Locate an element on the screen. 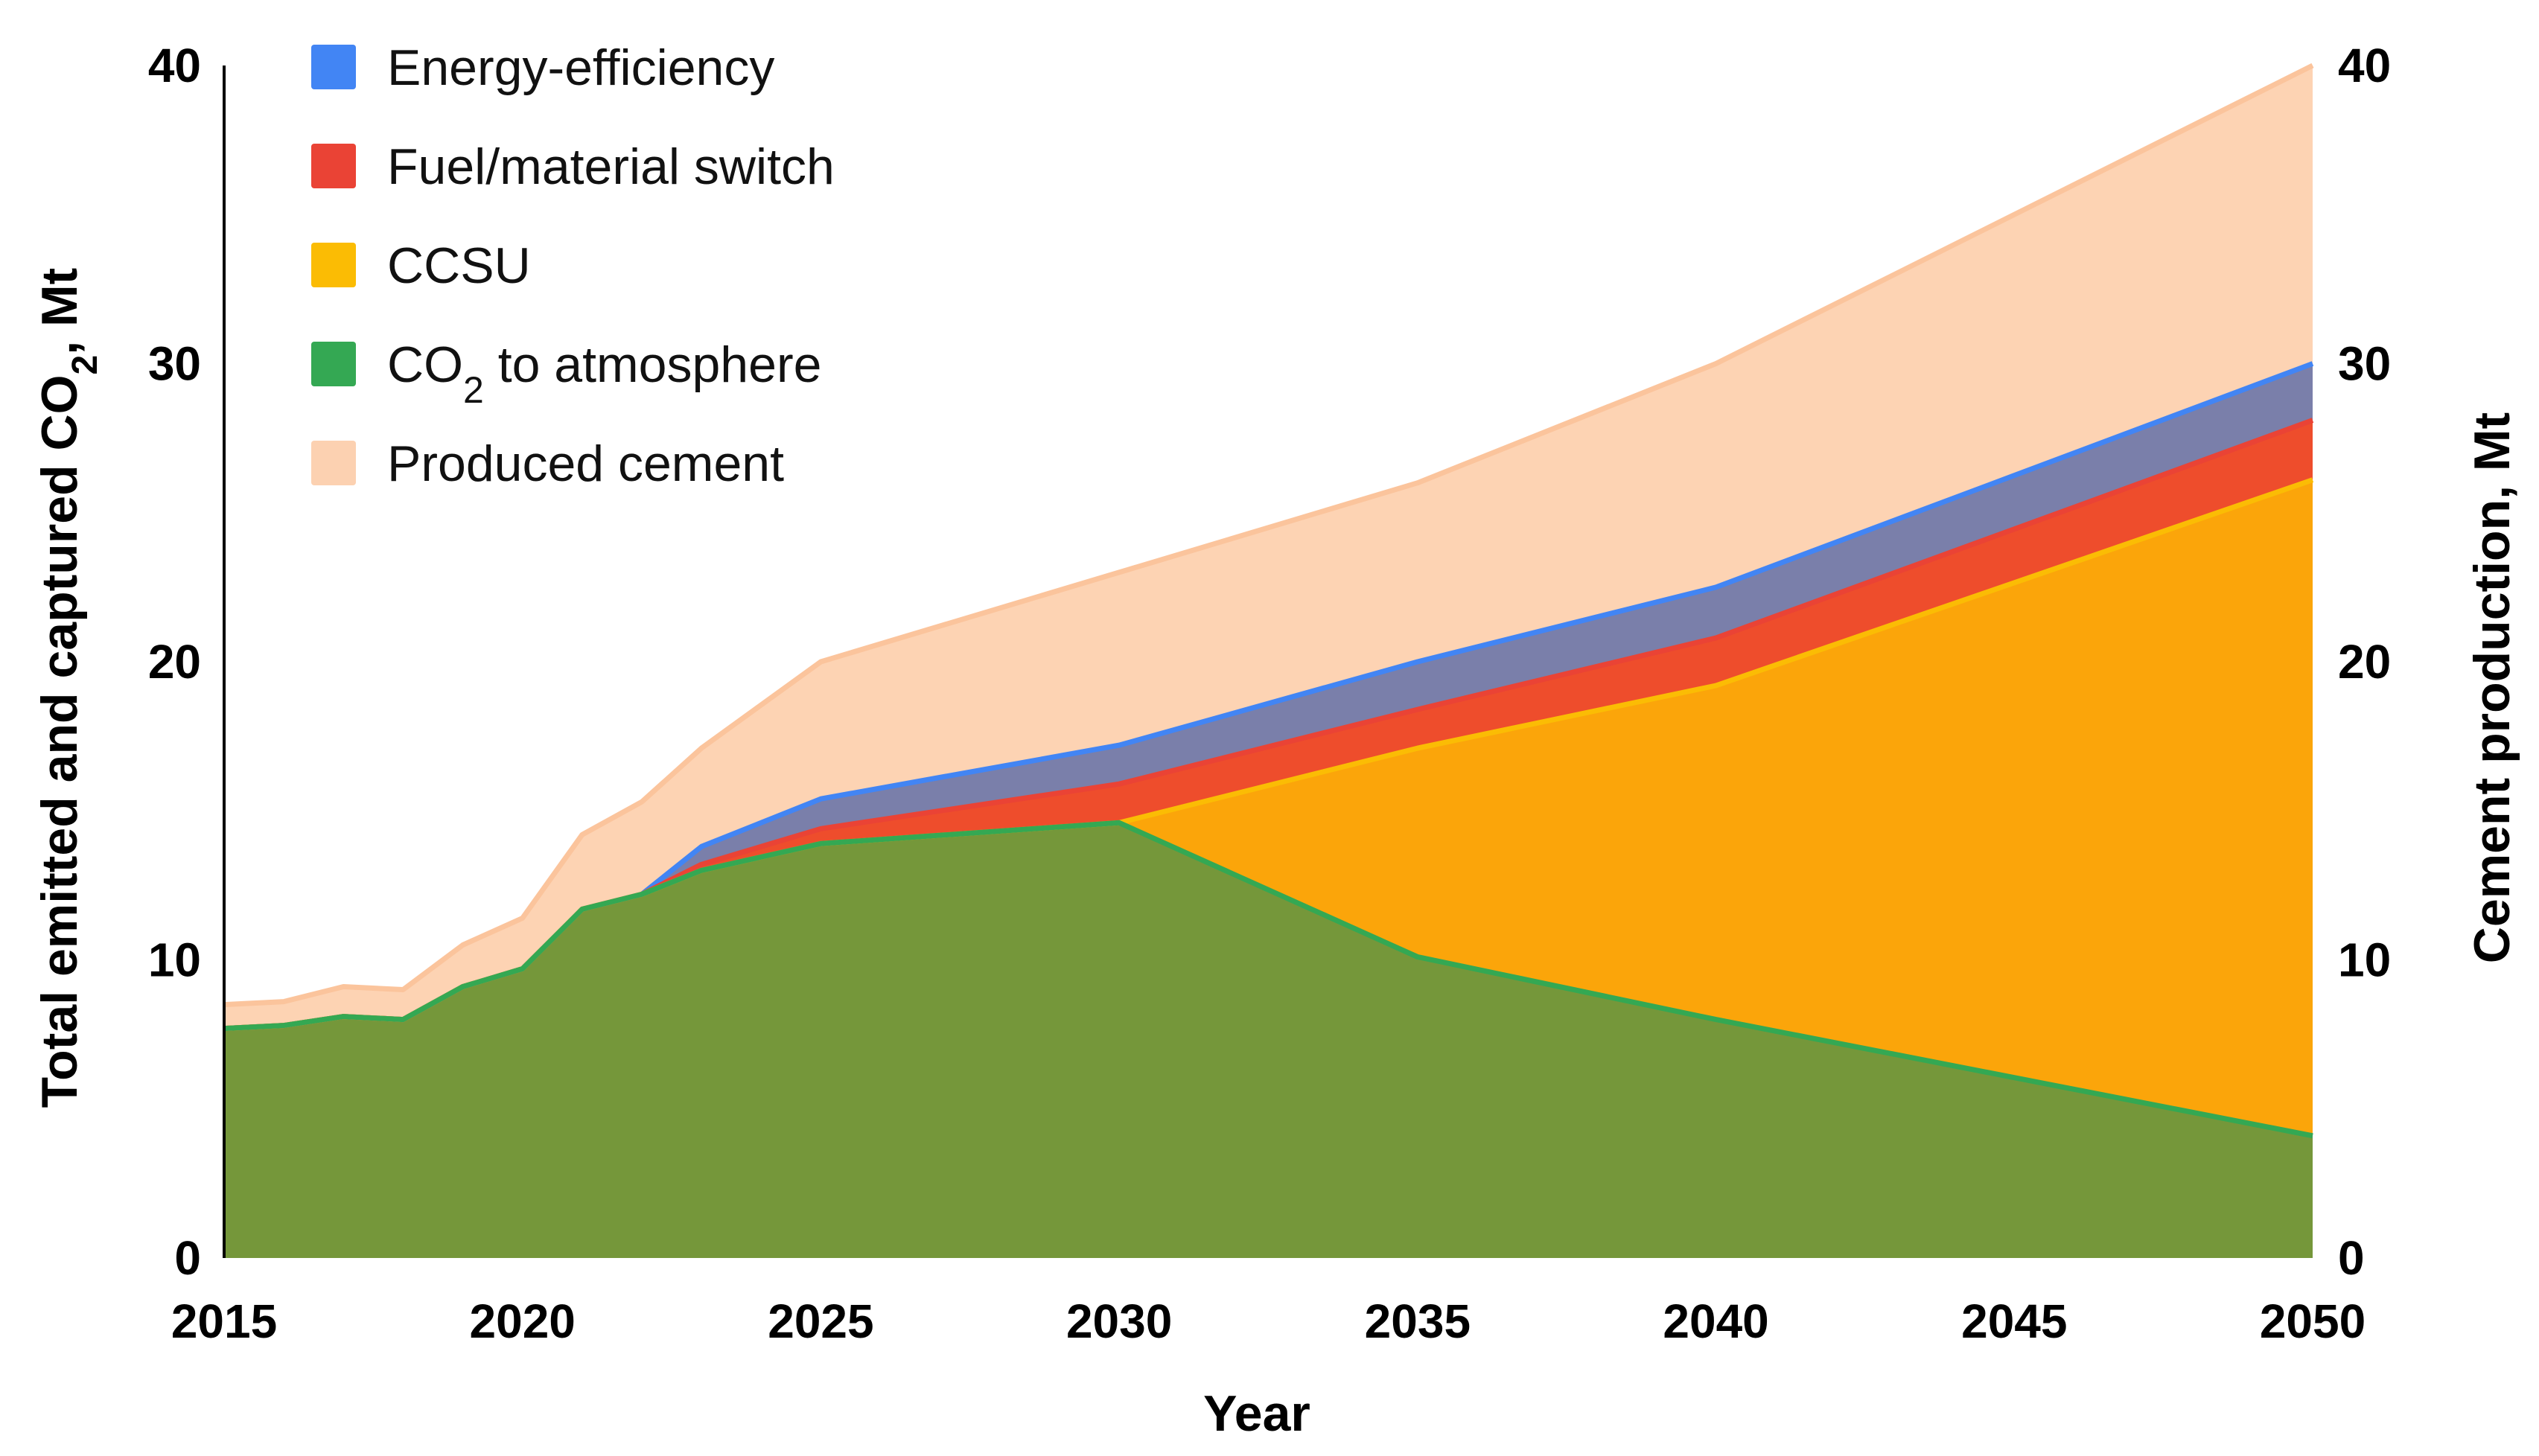 The height and width of the screenshot is (1456, 2539). y2-tick-label-30: 30 is located at coordinates (2364, 364).